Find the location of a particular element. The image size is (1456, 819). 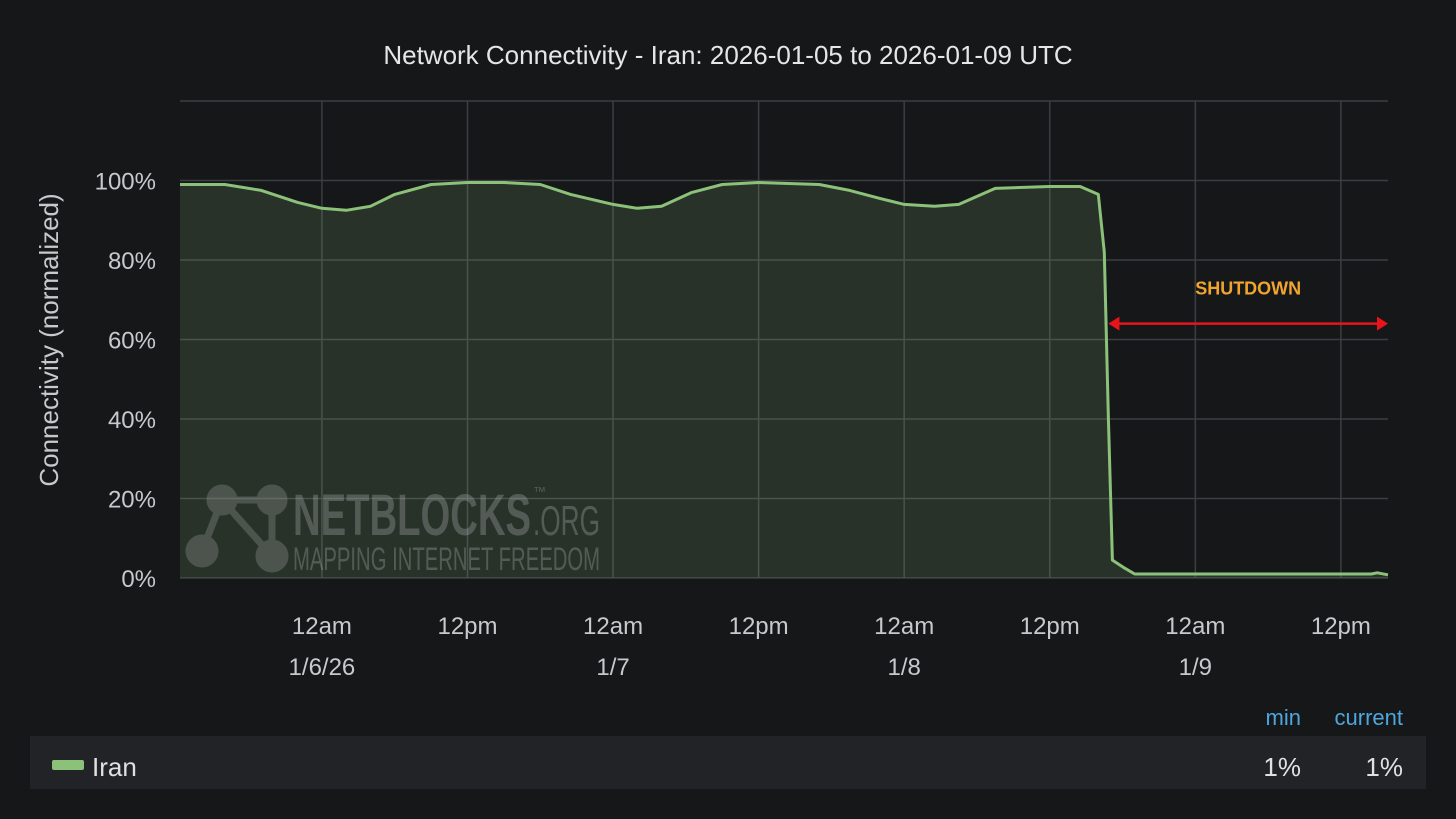

legend-header: current is located at coordinates (1369, 717).